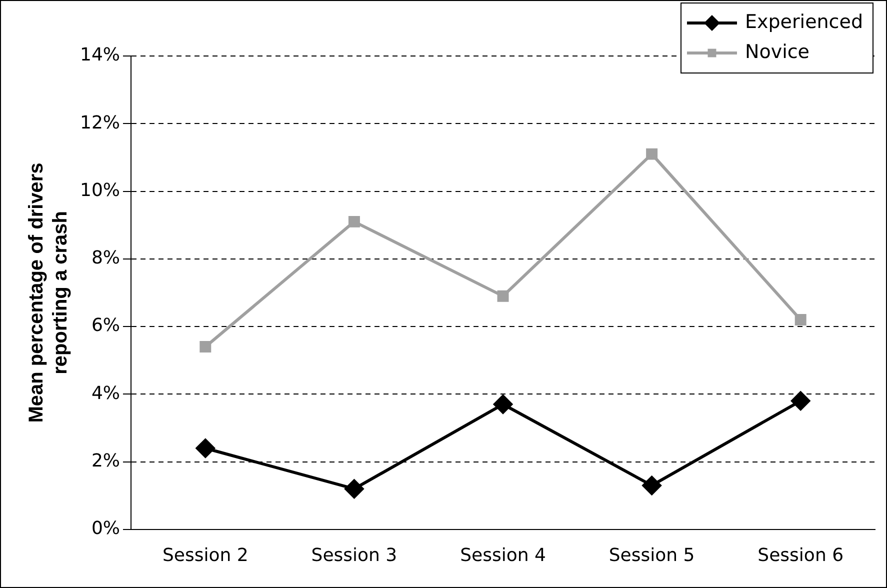  Describe the element at coordinates (105, 461) in the screenshot. I see `y-tick-label: 2%` at that location.